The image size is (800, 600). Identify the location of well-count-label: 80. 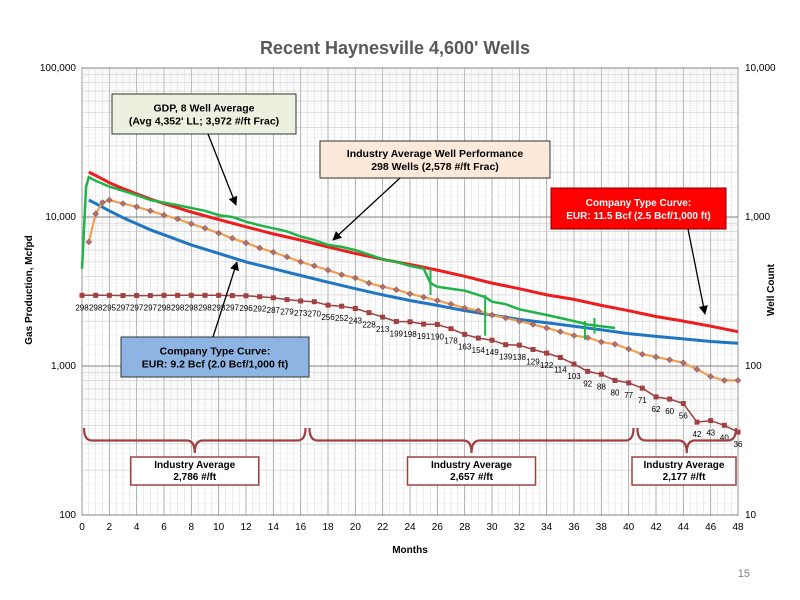
(615, 392).